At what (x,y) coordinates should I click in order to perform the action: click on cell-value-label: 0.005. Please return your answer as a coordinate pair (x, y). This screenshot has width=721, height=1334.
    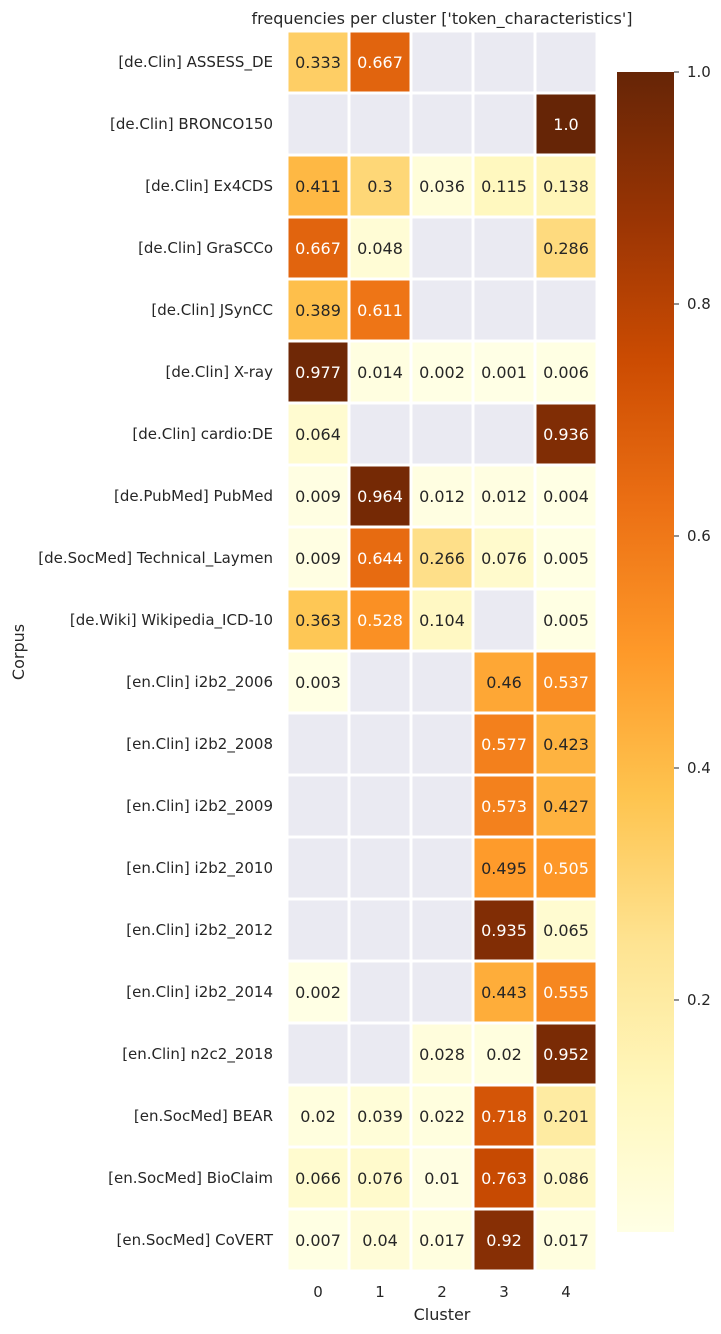
    Looking at the image, I should click on (566, 620).